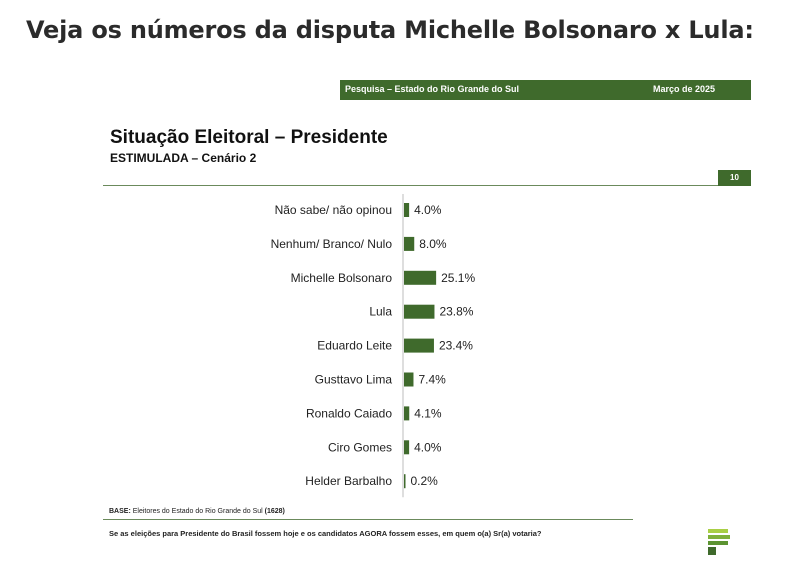  Describe the element at coordinates (249, 137) in the screenshot. I see `slide-title: Situação Eleitoral – Presidente` at that location.